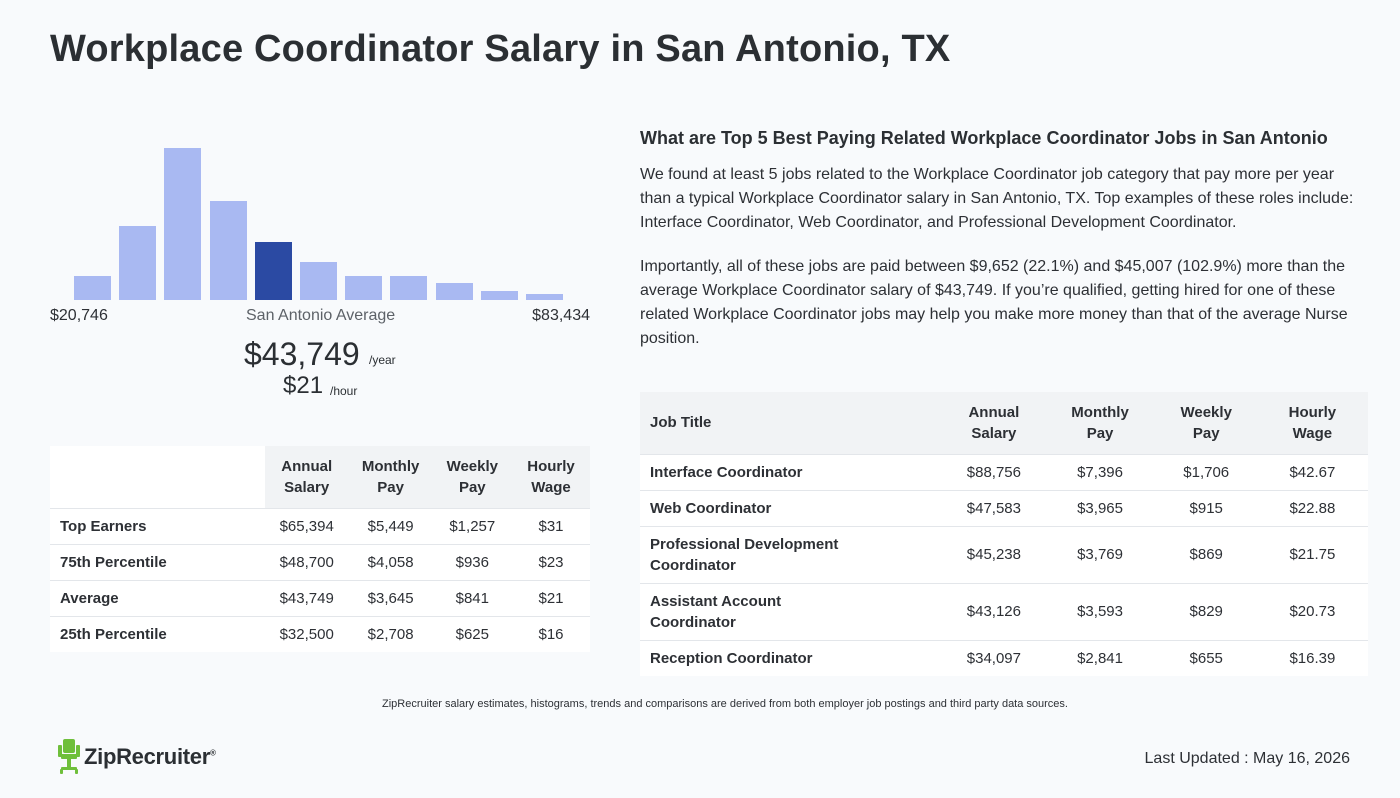 This screenshot has height=798, width=1400. I want to click on percentile-cell-annual: $65,394, so click(306, 525).